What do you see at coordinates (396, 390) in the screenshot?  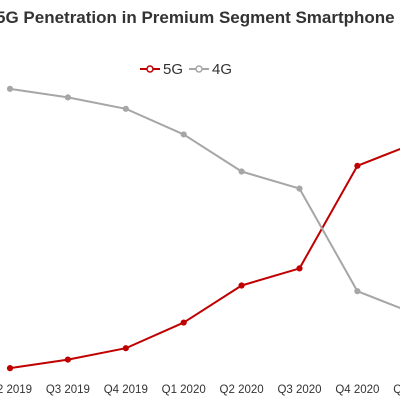 I see `x-tick-label: Q1 2021` at bounding box center [396, 390].